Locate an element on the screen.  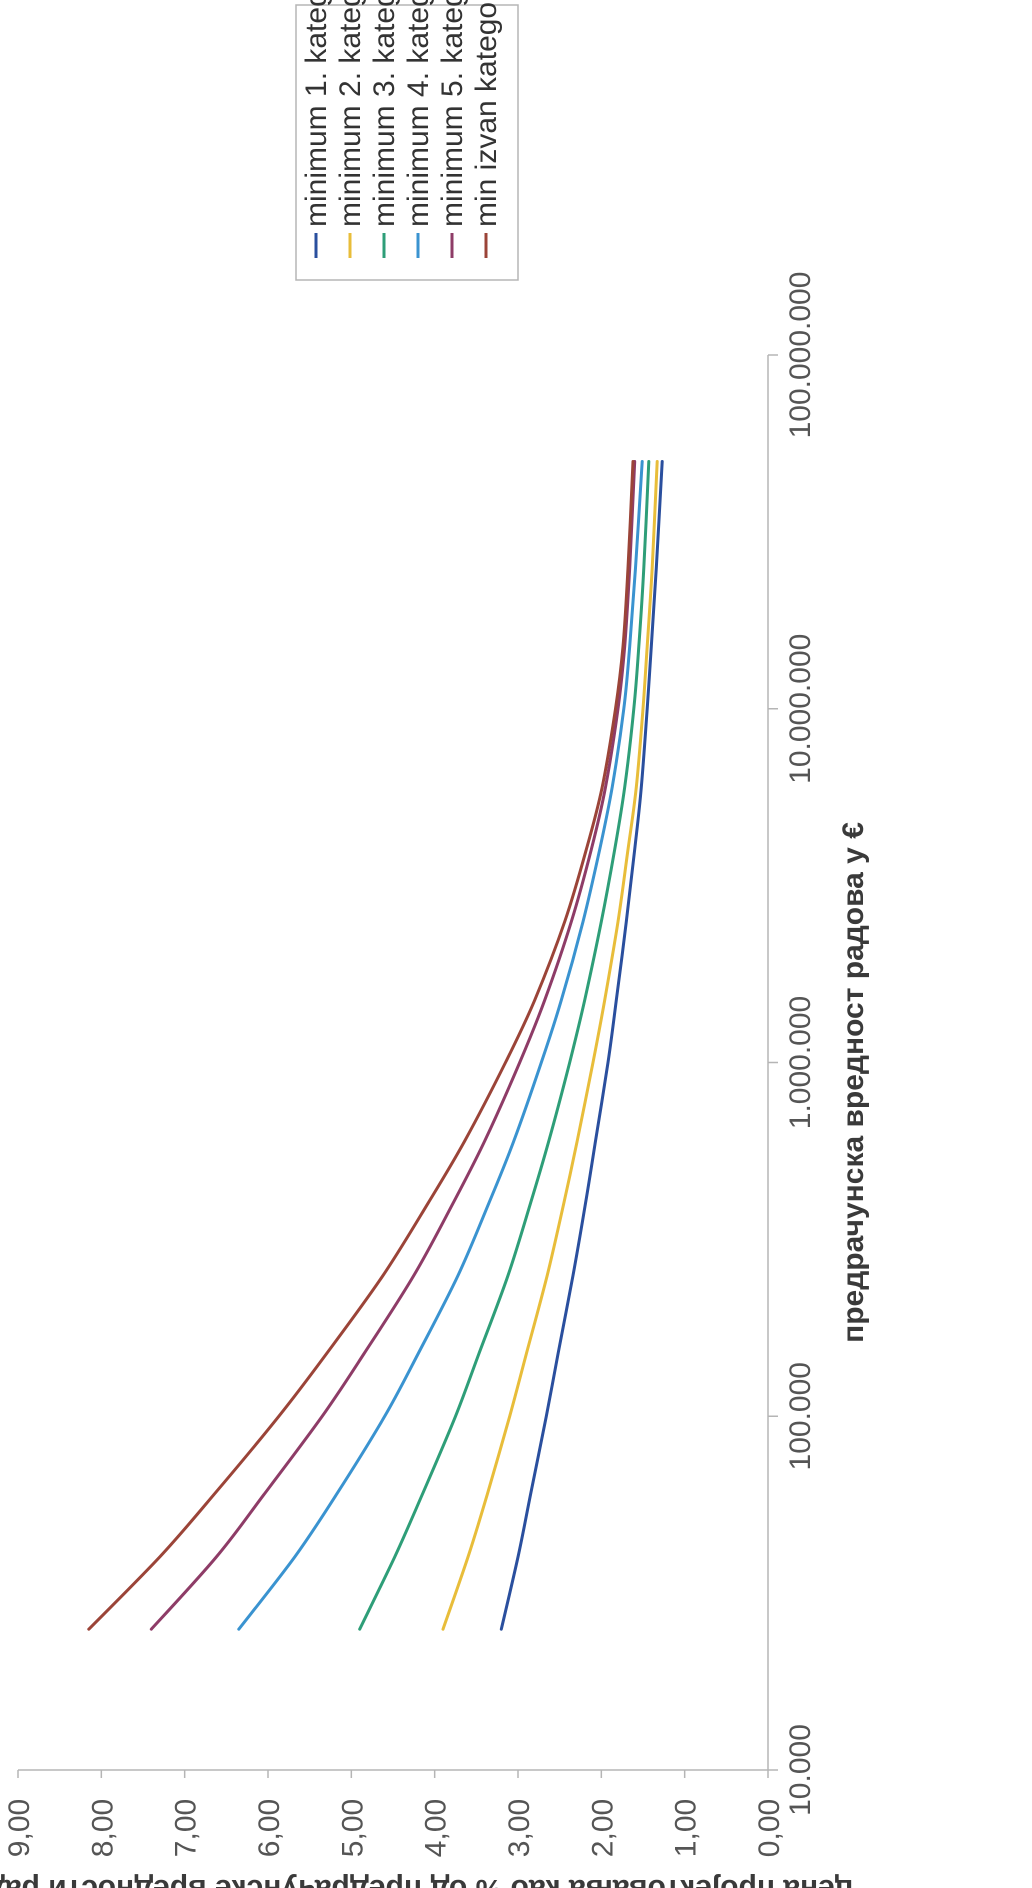
y-tick-label: 0,00 is located at coordinates (769, 1828).